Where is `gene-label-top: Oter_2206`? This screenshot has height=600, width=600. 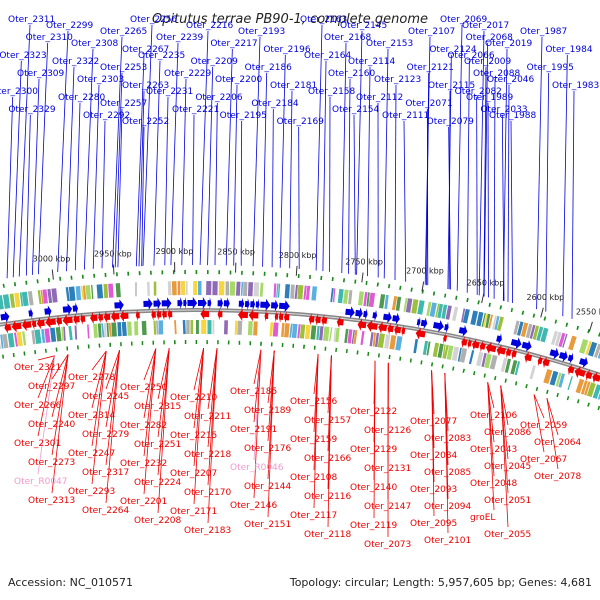 gene-label-top: Oter_2206 is located at coordinates (219, 98).